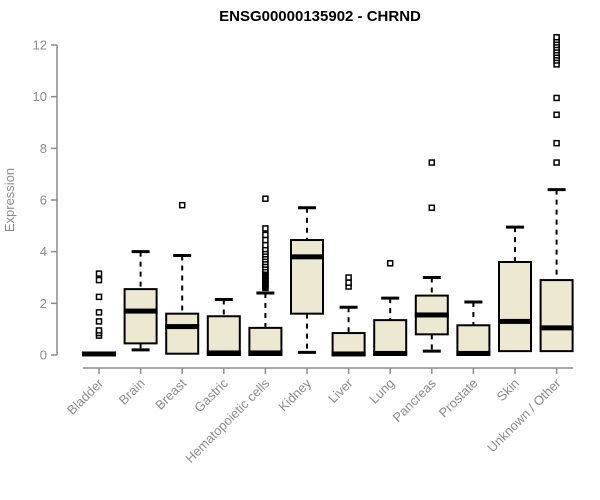 The width and height of the screenshot is (600, 500). I want to click on y-tick-label: 8, so click(43, 148).